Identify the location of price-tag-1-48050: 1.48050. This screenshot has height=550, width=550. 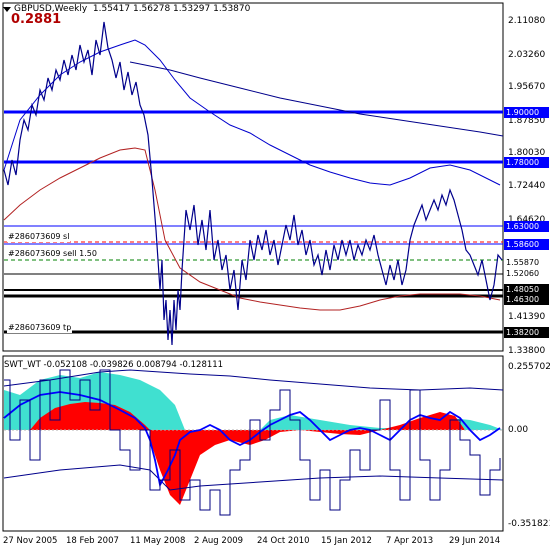
(526, 289).